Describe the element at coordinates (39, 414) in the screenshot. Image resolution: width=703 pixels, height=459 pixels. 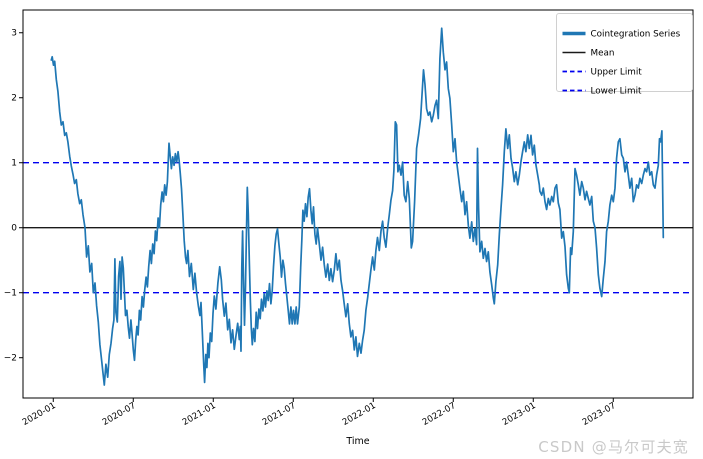
I see `x-tick-label: 2020-01` at that location.